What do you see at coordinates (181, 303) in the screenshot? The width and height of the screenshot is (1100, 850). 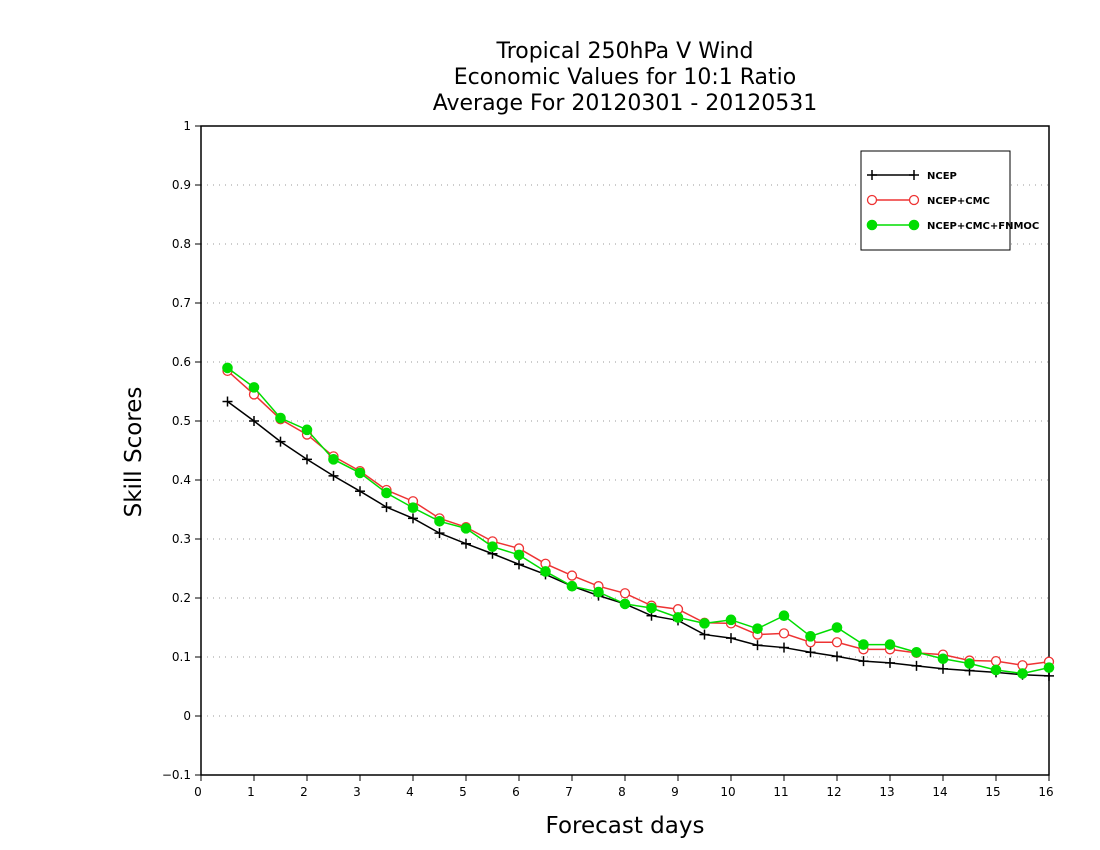 I see `y-tick-label: 0.7` at bounding box center [181, 303].